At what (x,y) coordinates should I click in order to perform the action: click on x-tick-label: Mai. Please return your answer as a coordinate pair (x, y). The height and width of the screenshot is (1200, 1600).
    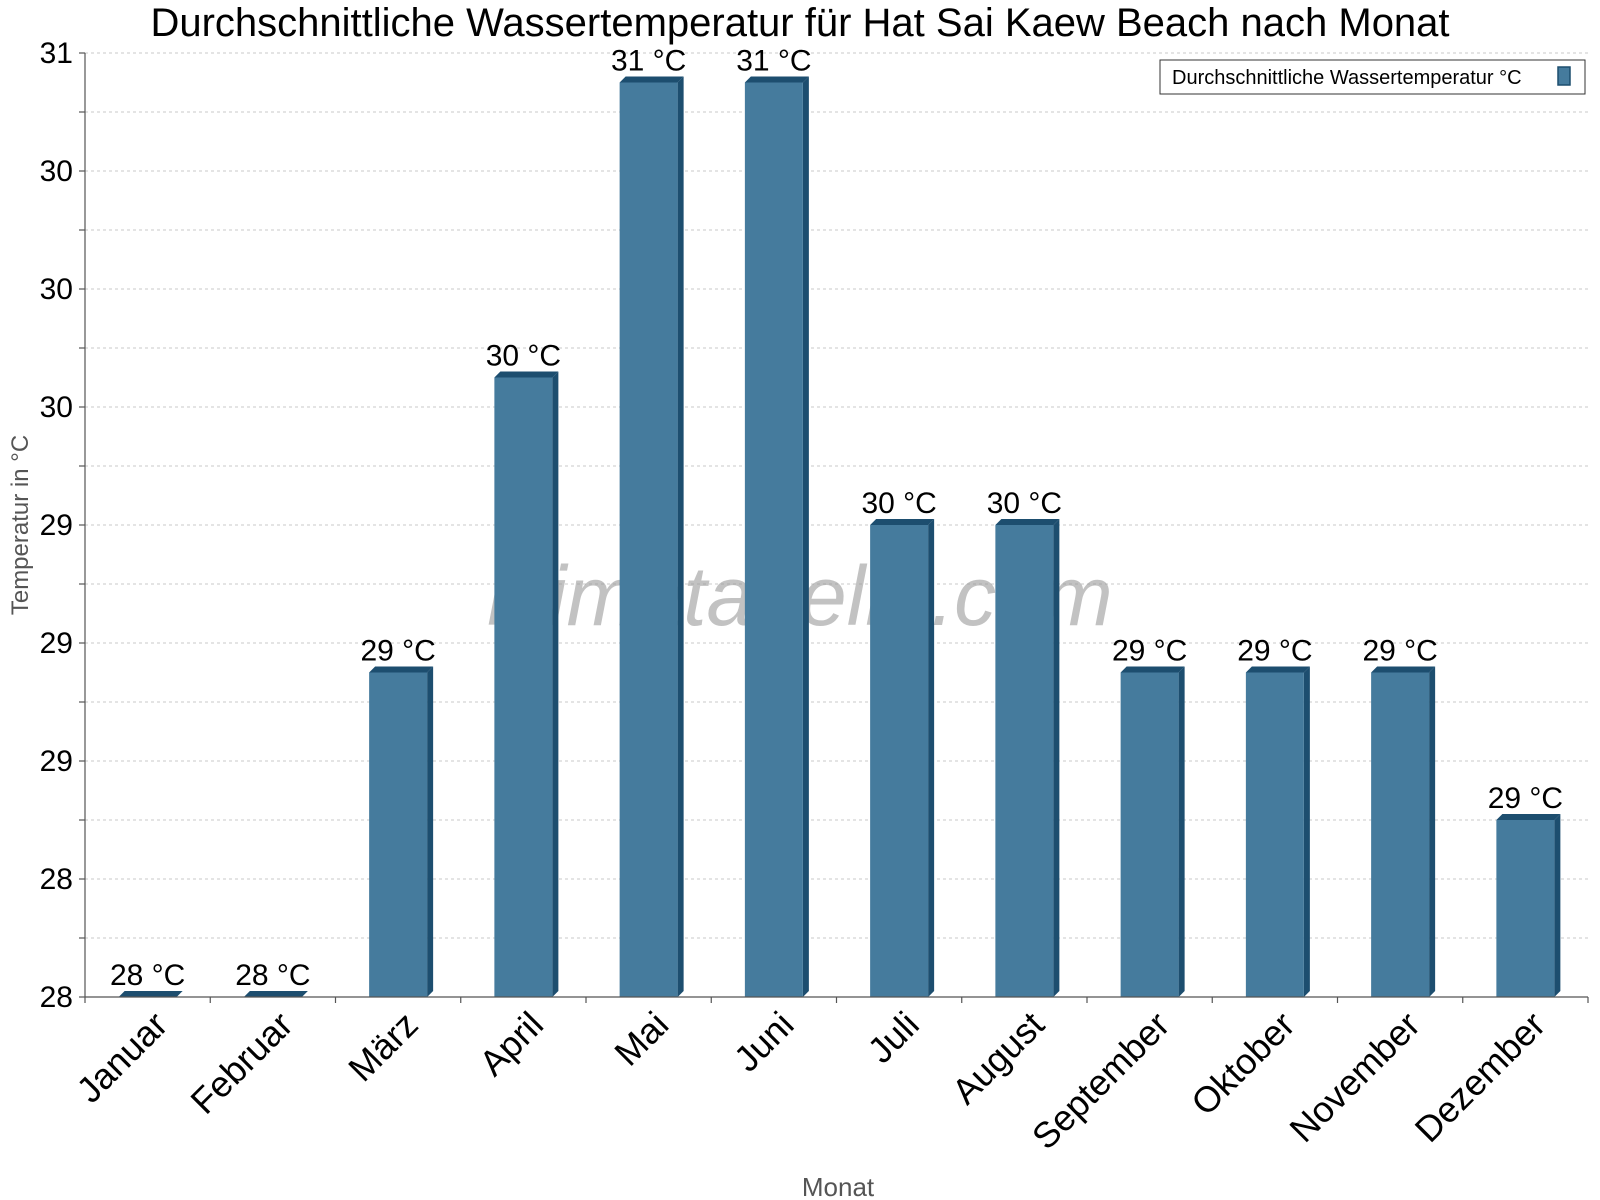
    Looking at the image, I should click on (641, 1039).